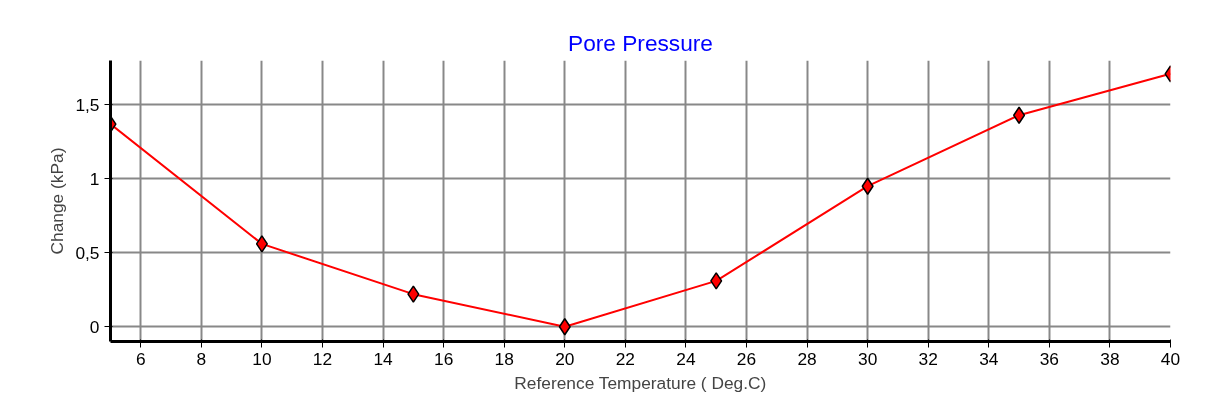 This screenshot has width=1209, height=401. Describe the element at coordinates (1110, 358) in the screenshot. I see `x-tick-label: 38` at that location.